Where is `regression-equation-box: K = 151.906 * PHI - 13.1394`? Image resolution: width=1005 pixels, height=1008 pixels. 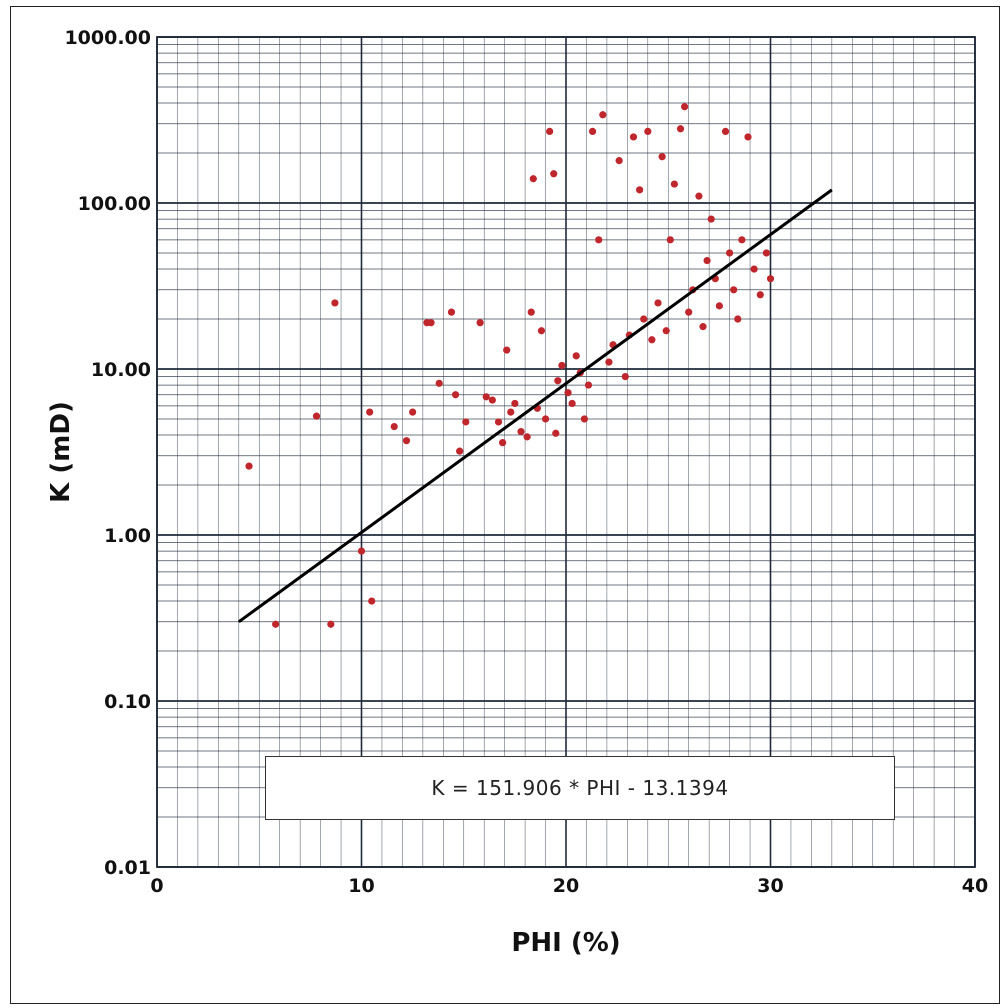
regression-equation-box: K = 151.906 * PHI - 13.1394 is located at coordinates (580, 788).